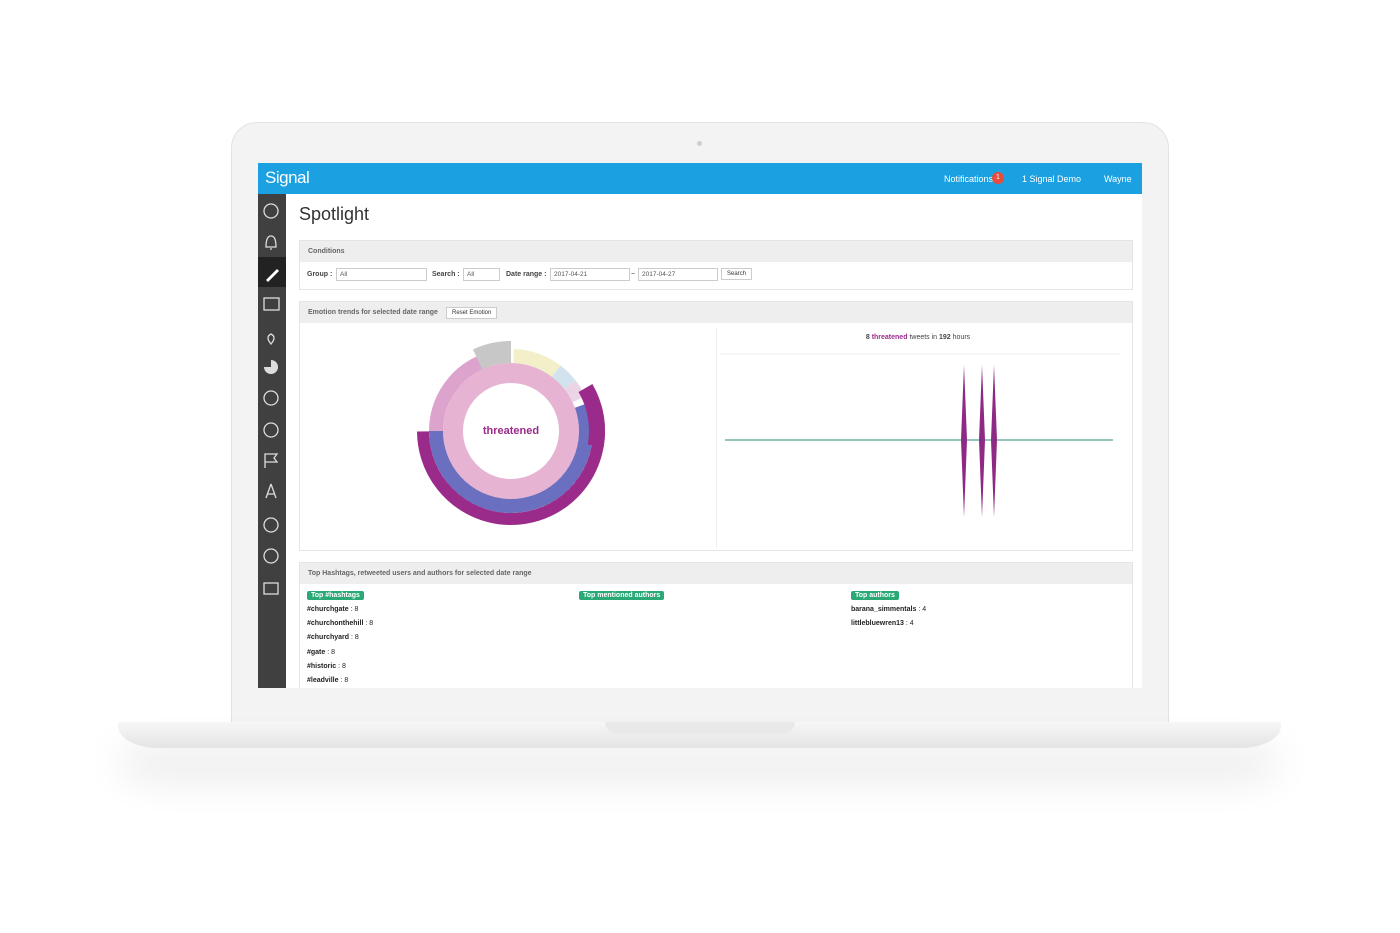 The image size is (1400, 933). I want to click on panel-heading: Conditions, so click(716, 251).